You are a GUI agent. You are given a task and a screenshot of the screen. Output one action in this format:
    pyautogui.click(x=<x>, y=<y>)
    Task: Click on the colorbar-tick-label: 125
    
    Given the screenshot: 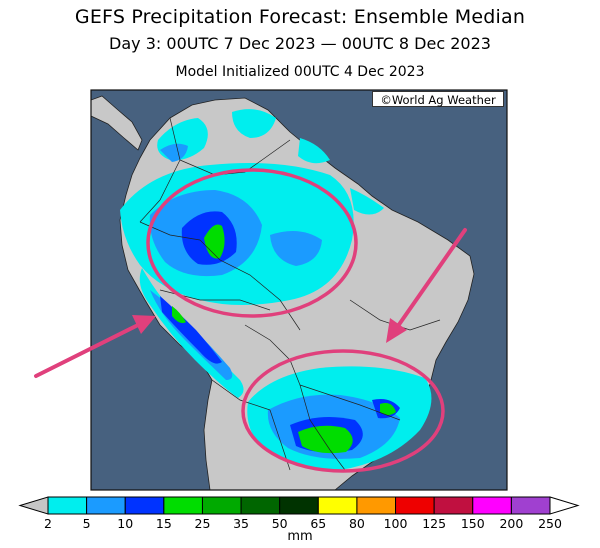 What is the action you would take?
    pyautogui.click(x=434, y=523)
    